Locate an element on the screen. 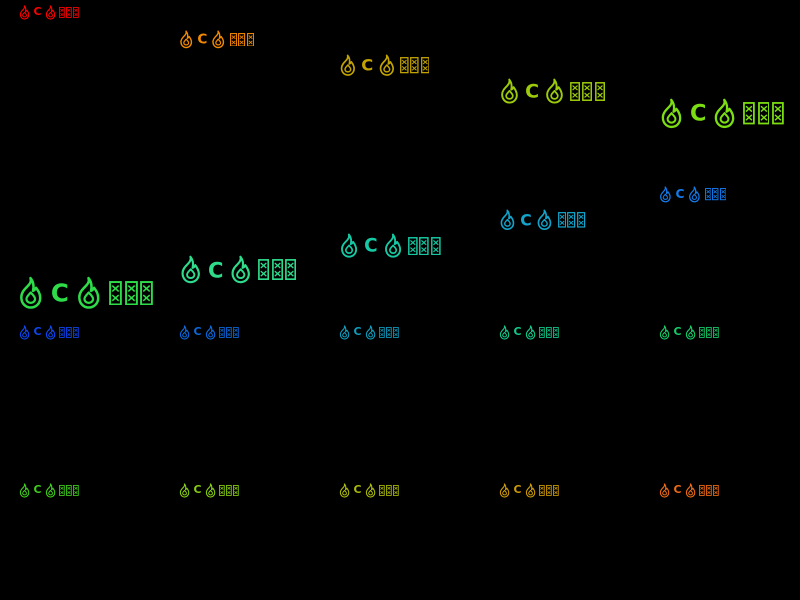 This screenshot has width=800, height=600. flame-unit-3: C is located at coordinates (384, 65).